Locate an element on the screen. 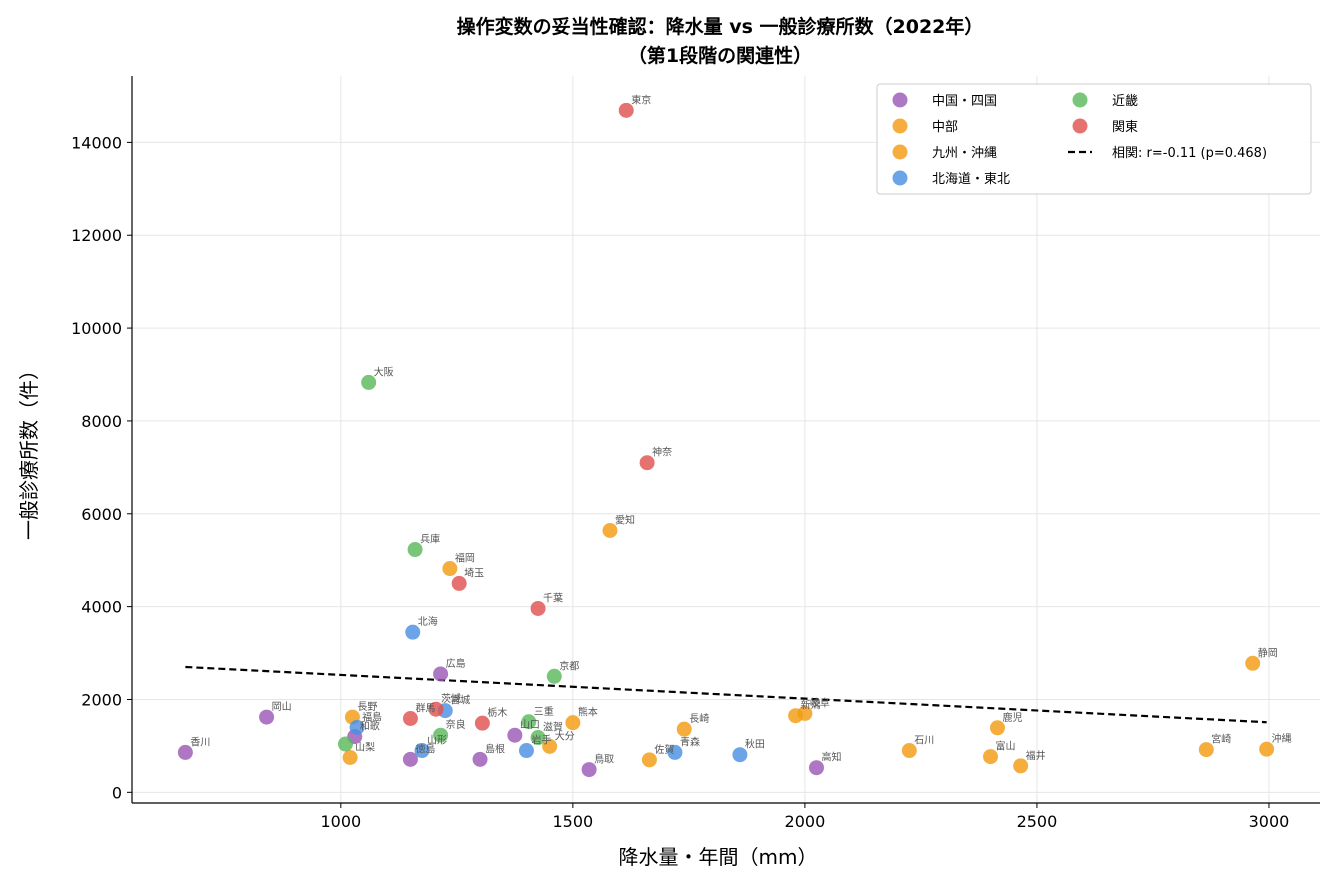 The height and width of the screenshot is (885, 1335). point-label: 広島 is located at coordinates (456, 663).